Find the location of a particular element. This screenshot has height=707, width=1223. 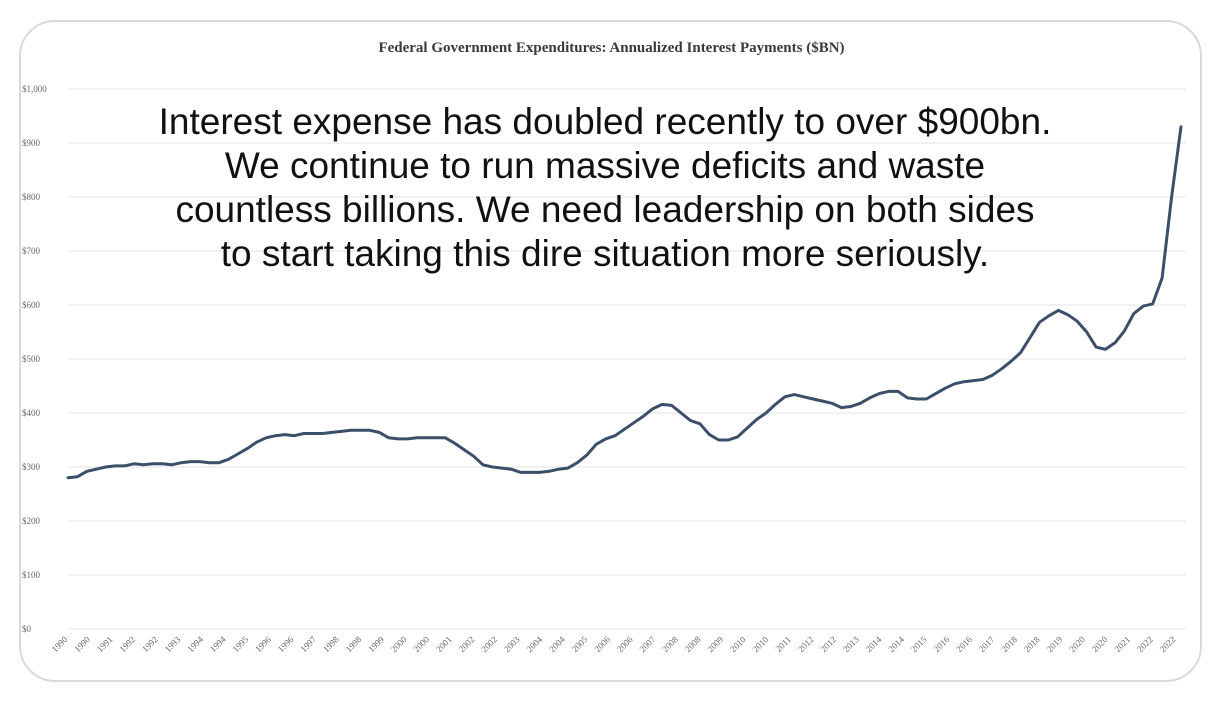

x-tick-label: 2005 is located at coordinates (580, 644).